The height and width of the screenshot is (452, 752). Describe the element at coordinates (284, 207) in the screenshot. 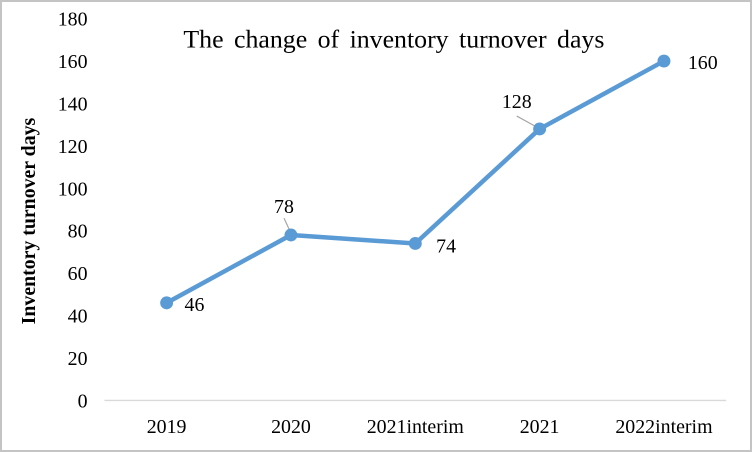

I see `data-point-label: 78` at that location.